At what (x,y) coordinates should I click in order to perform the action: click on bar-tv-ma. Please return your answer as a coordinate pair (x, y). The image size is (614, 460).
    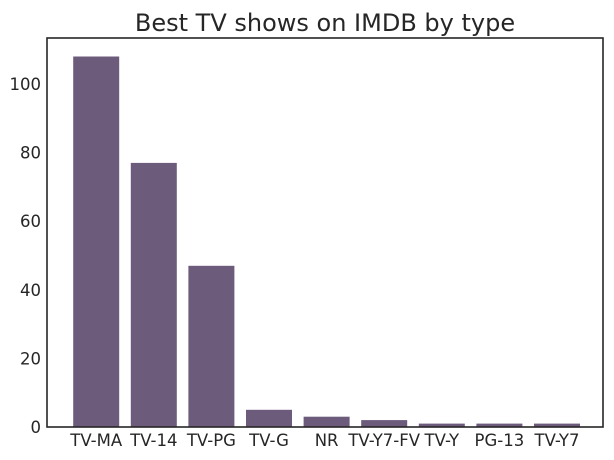
    Looking at the image, I should click on (96, 241).